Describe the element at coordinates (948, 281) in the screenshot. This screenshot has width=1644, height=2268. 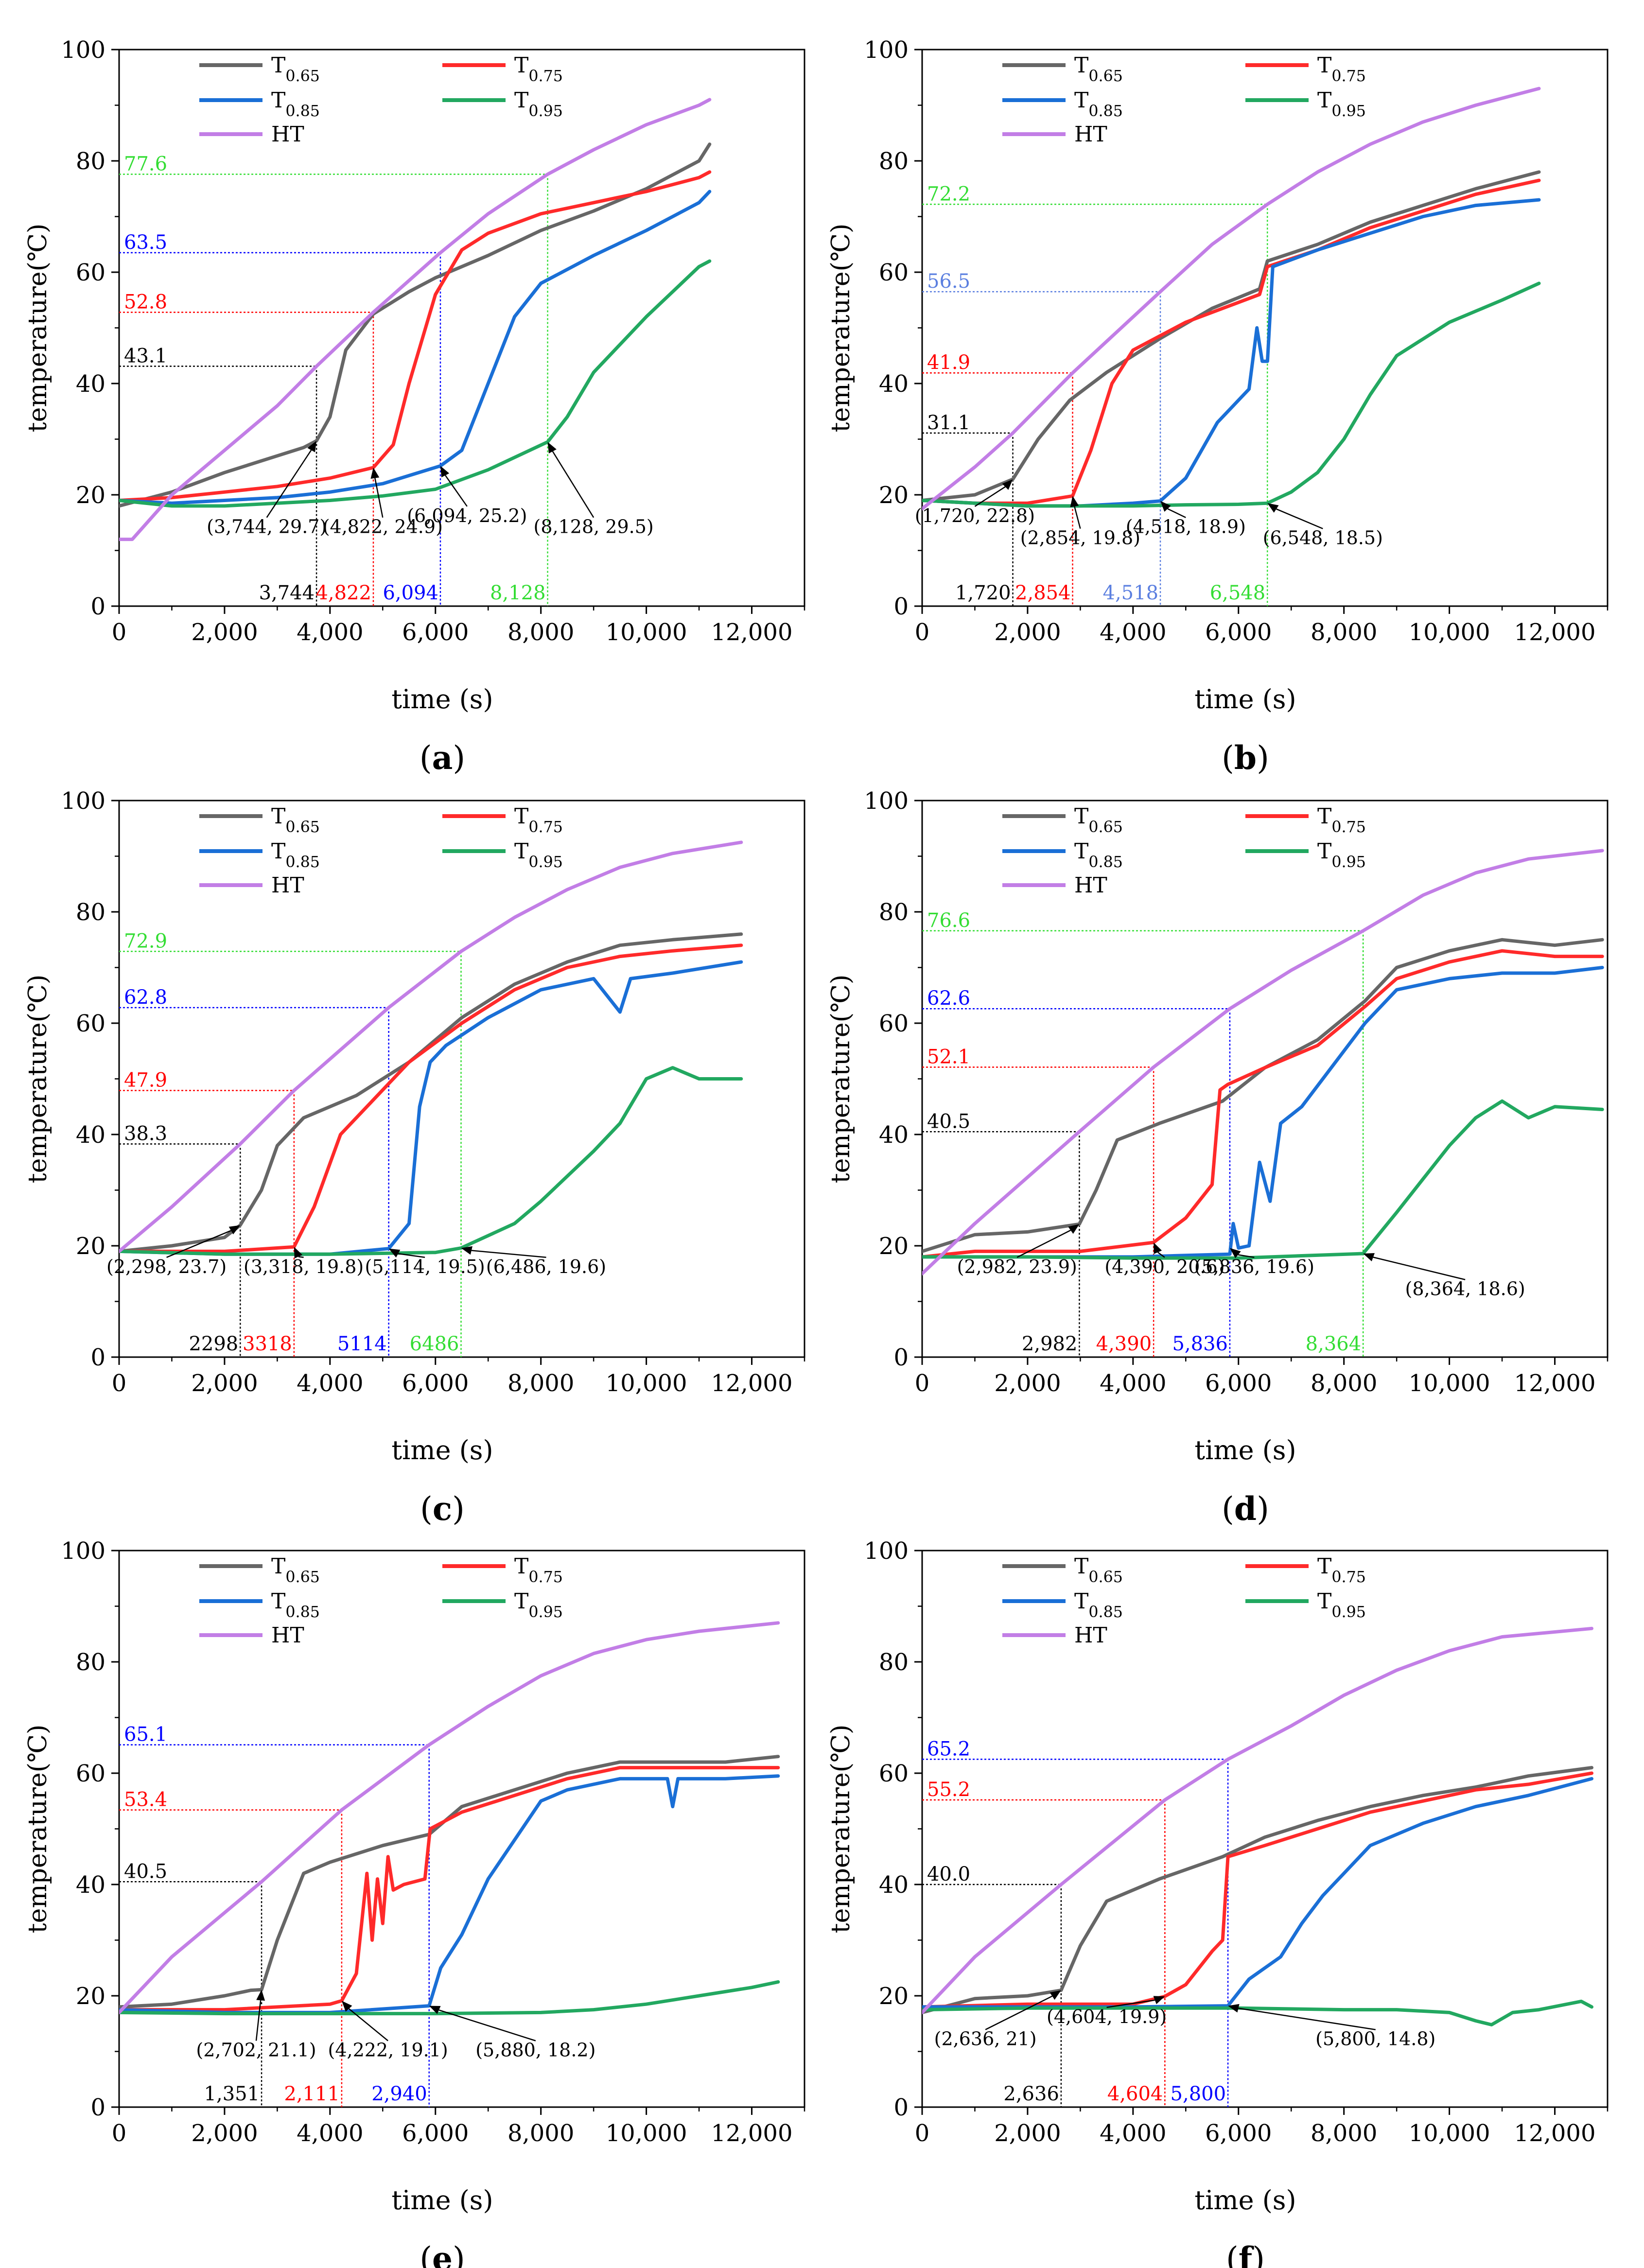
I see `ref-y-label: 56.5` at that location.